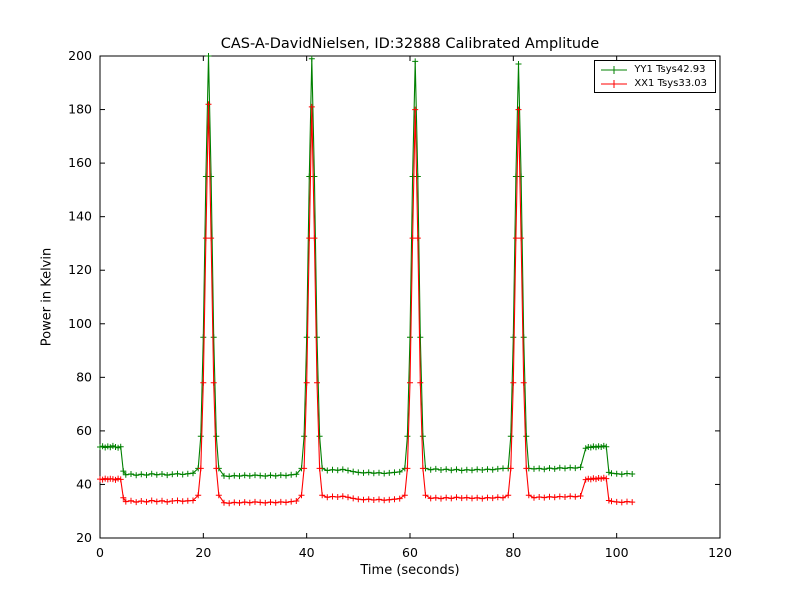 The width and height of the screenshot is (800, 600). I want to click on y-tick-label: 80, so click(84, 376).